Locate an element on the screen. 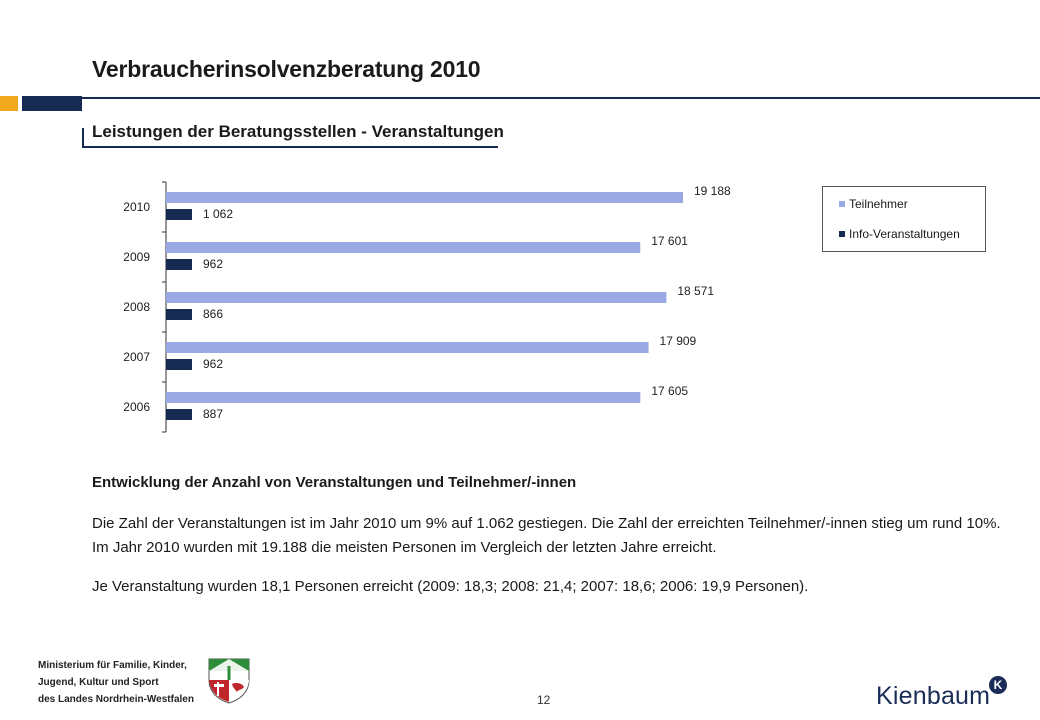  legend-item-teilnehmer: Teilnehmer is located at coordinates (873, 204).